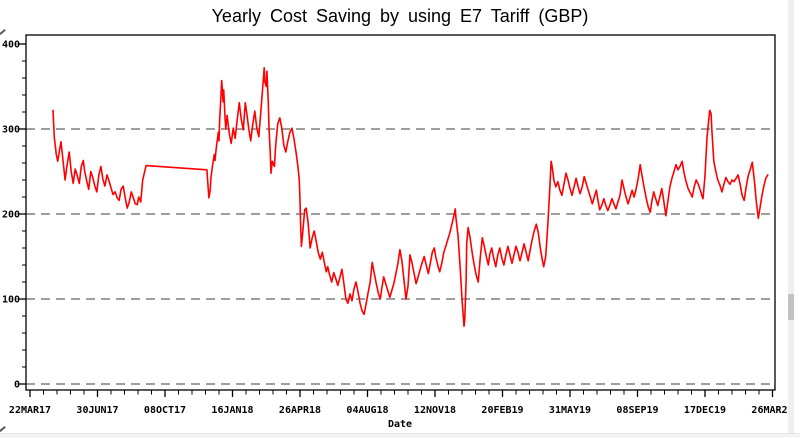  What do you see at coordinates (791, 216) in the screenshot?
I see `vertical-scrollbar-track` at bounding box center [791, 216].